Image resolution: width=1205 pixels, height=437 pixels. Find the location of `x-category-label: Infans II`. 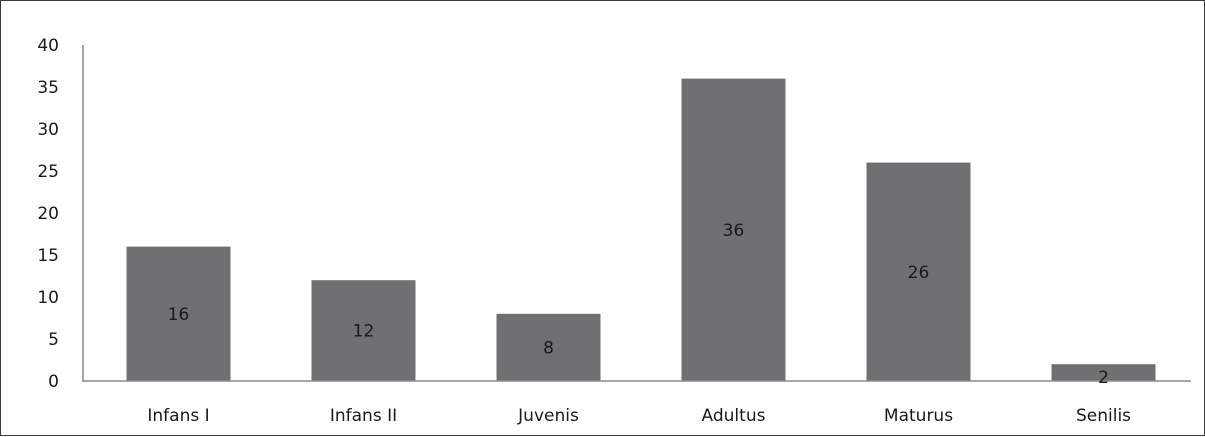

x-category-label: Infans II is located at coordinates (363, 416).